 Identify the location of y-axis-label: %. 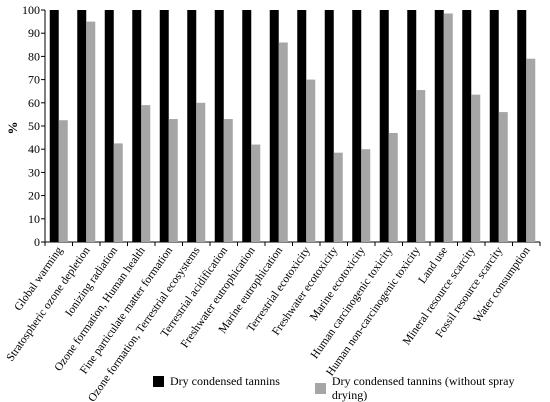
(12, 128).